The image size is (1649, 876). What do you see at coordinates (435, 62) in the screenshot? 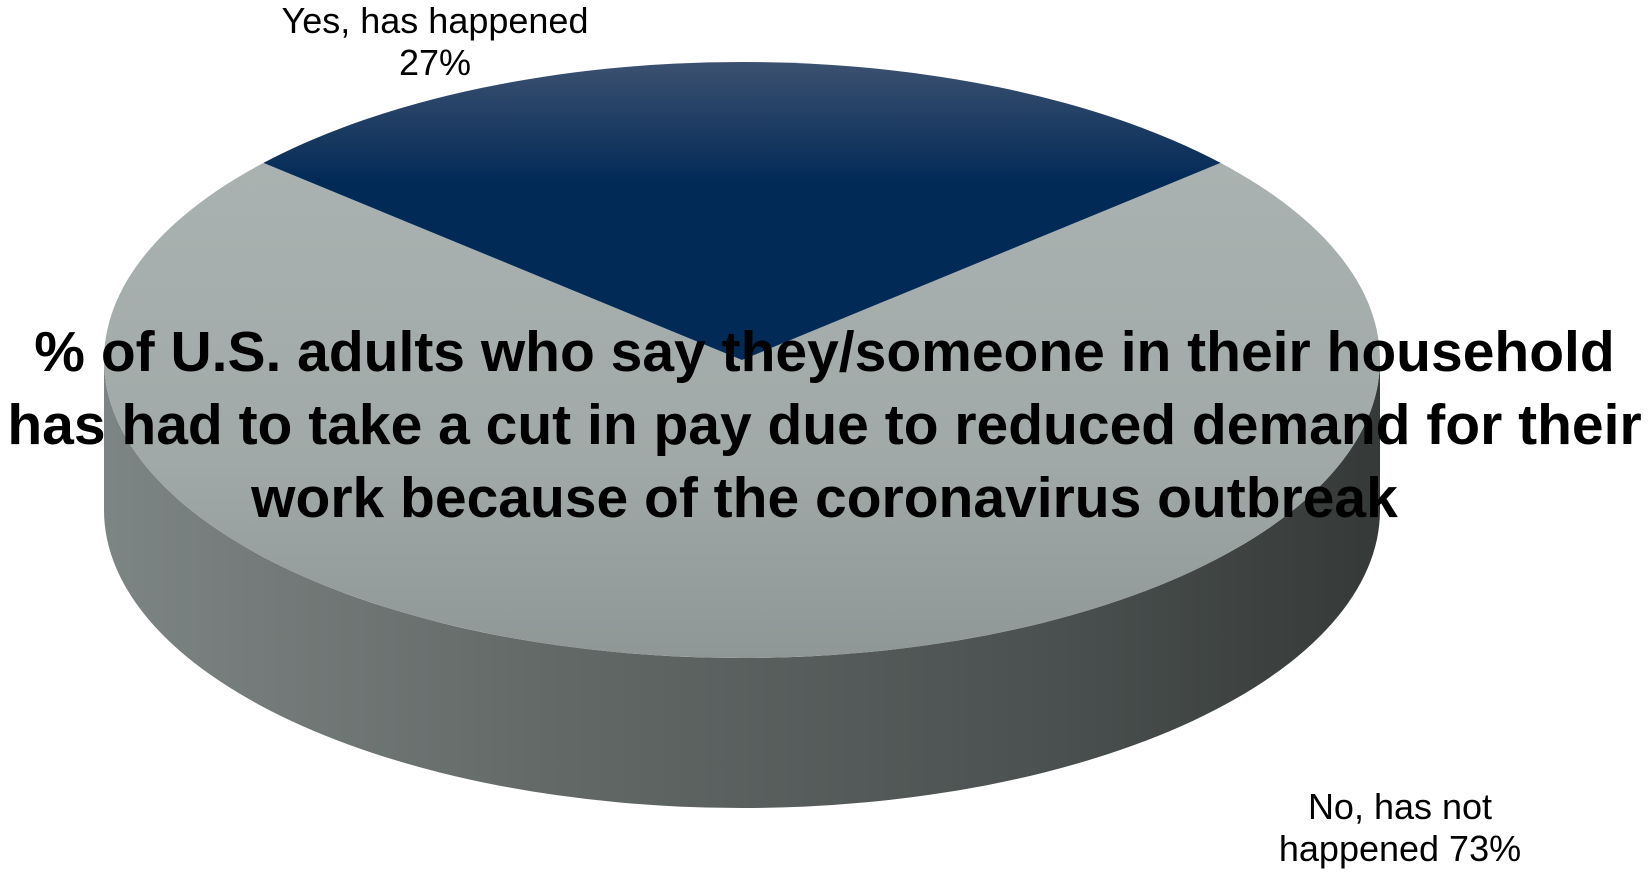
I see `slice-label-yes-line2: 27%` at bounding box center [435, 62].